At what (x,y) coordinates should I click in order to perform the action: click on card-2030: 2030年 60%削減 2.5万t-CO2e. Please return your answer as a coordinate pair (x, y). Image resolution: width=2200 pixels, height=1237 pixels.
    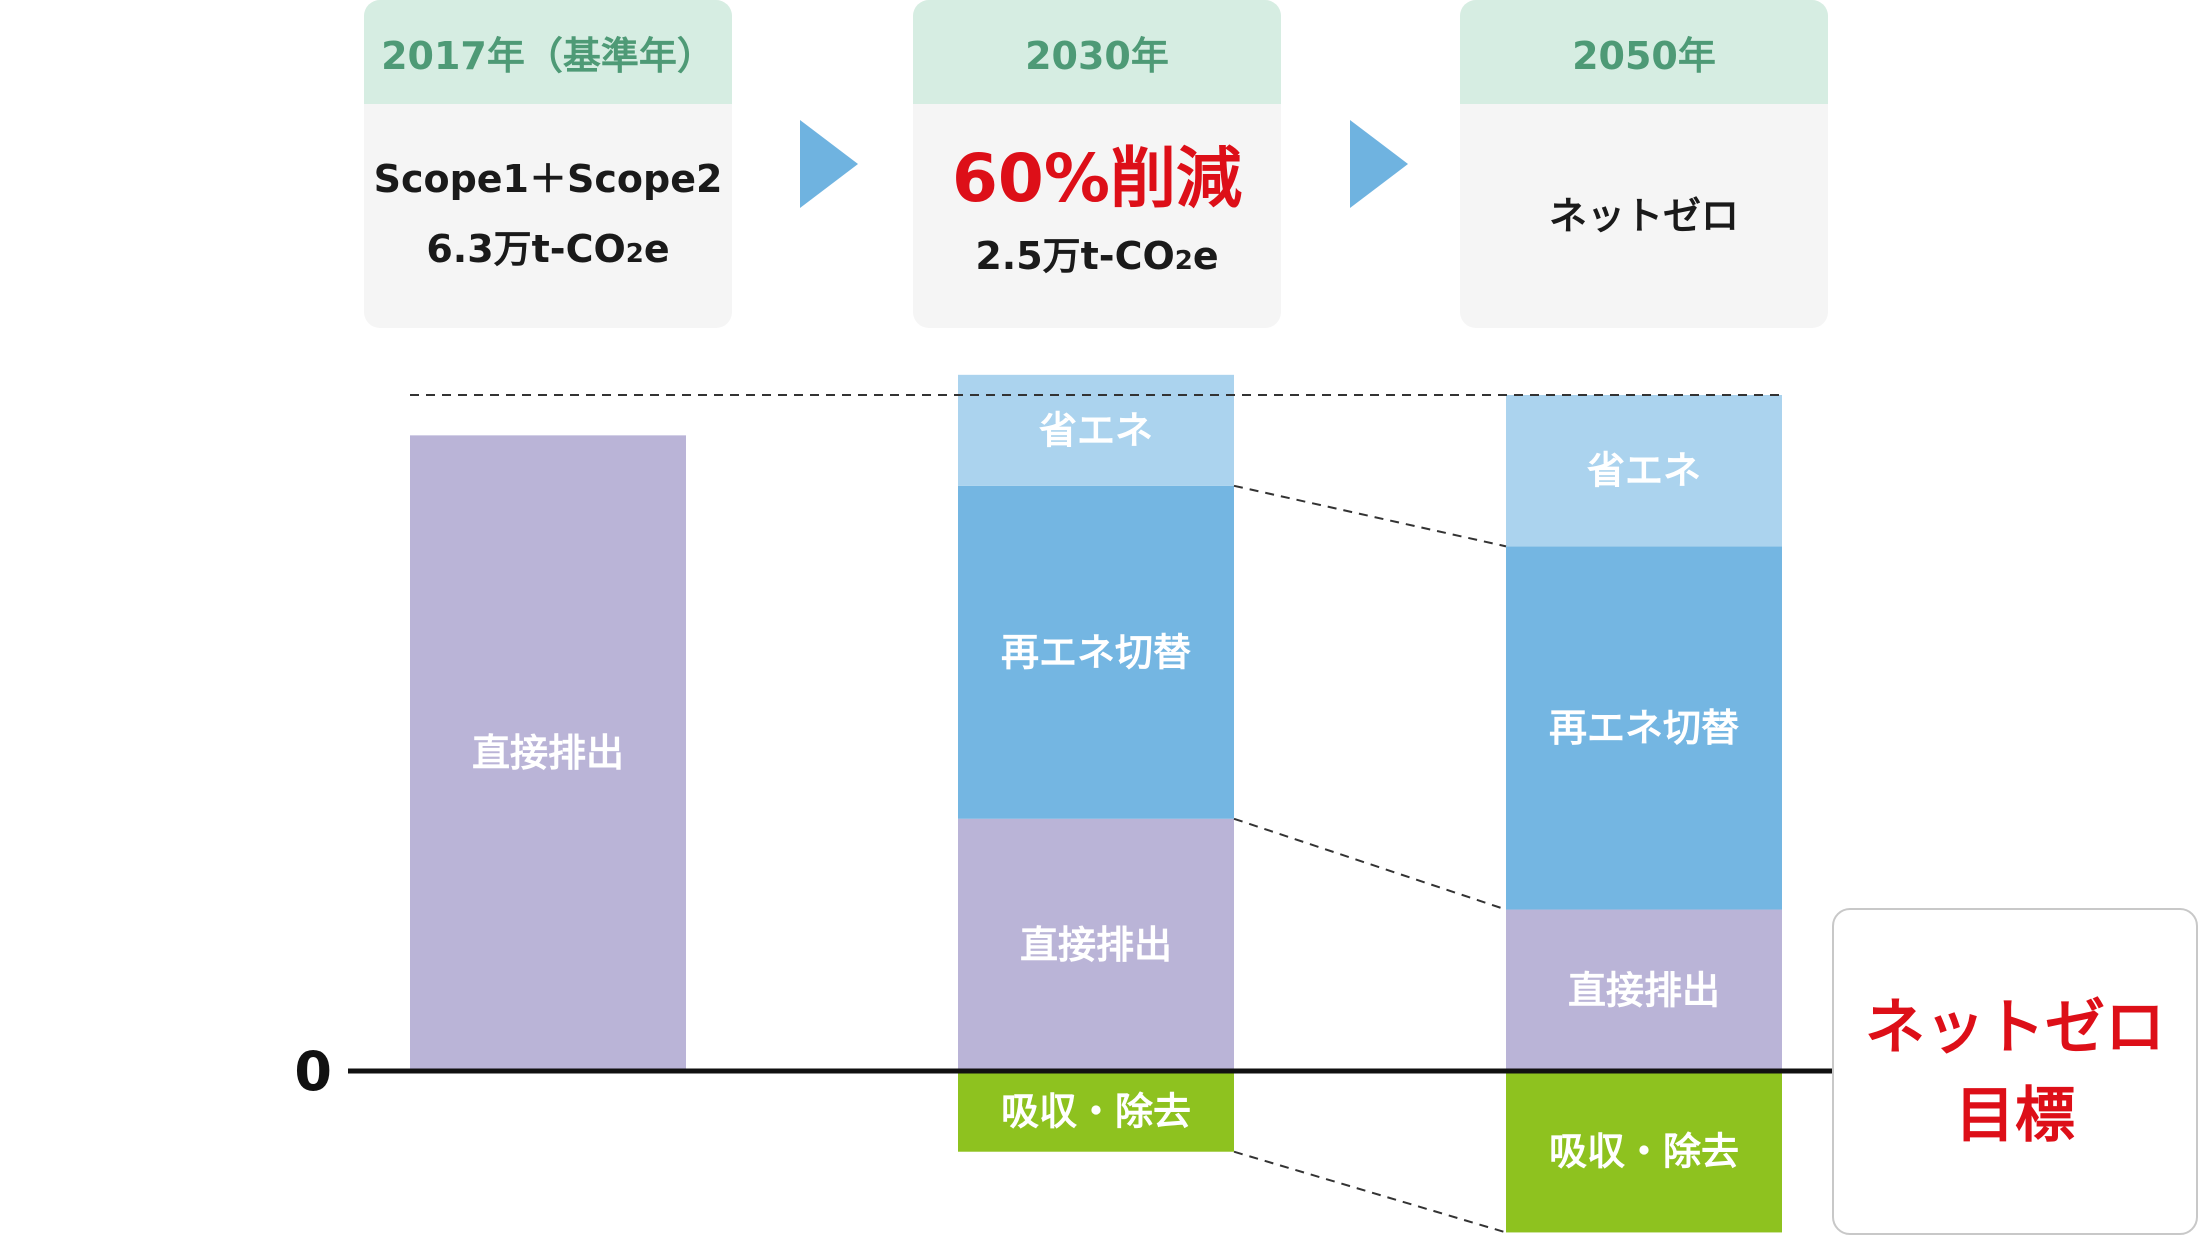
    Looking at the image, I should click on (1097, 164).